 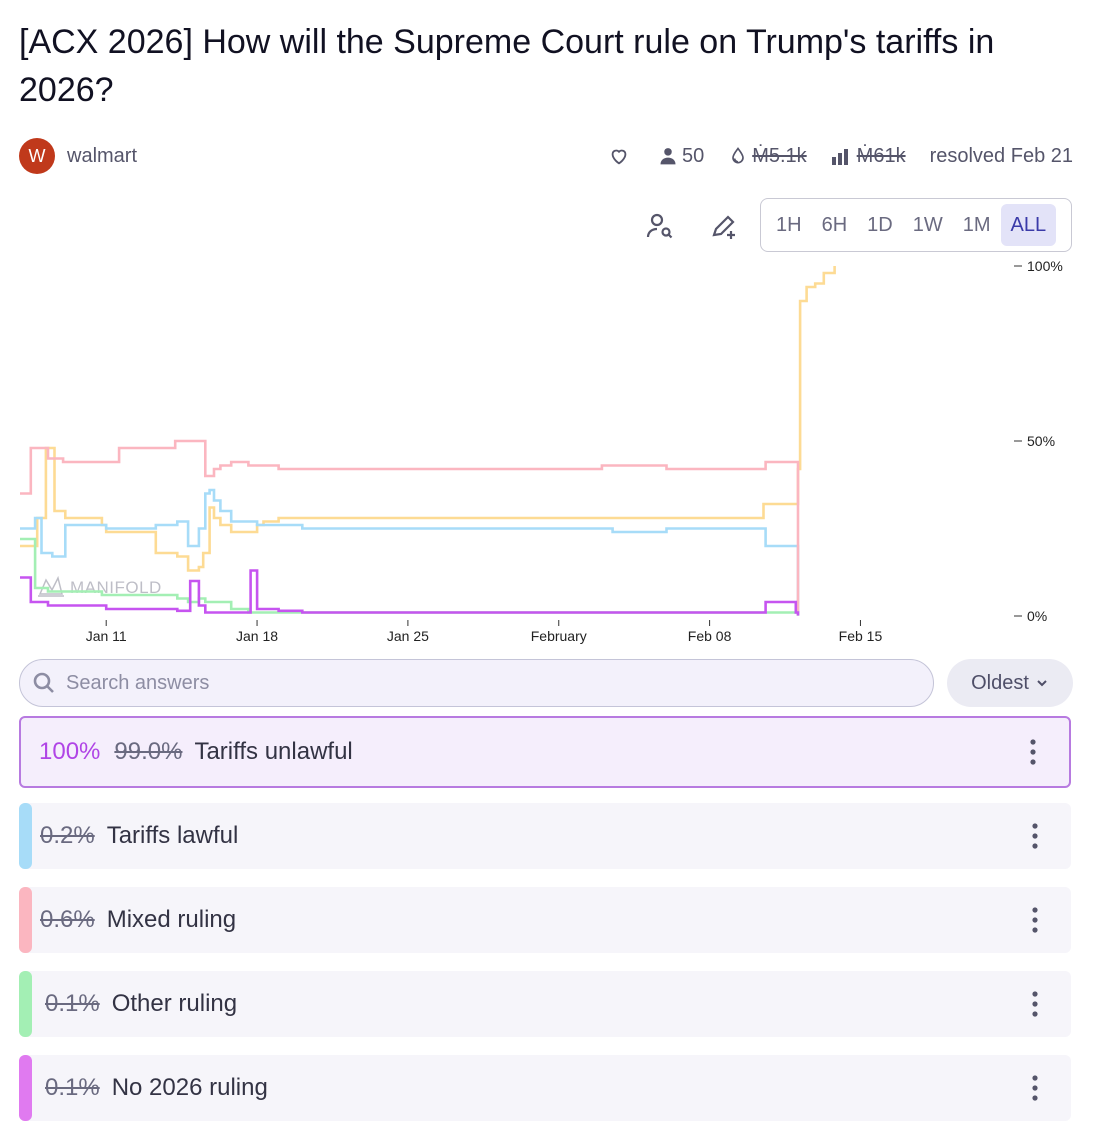 I want to click on creator-name: walmart, so click(x=102, y=155).